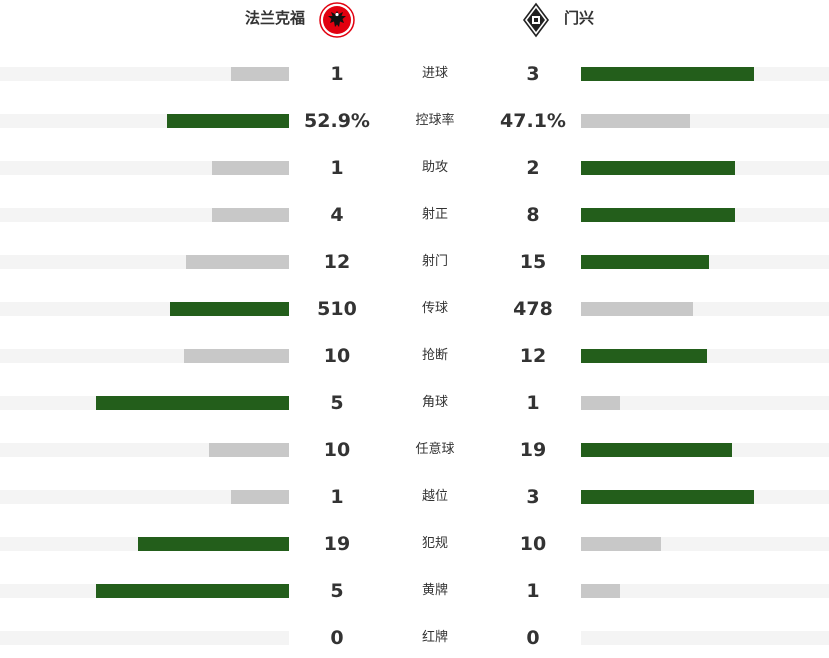  Describe the element at coordinates (434, 543) in the screenshot. I see `stat-label: 犯规` at that location.